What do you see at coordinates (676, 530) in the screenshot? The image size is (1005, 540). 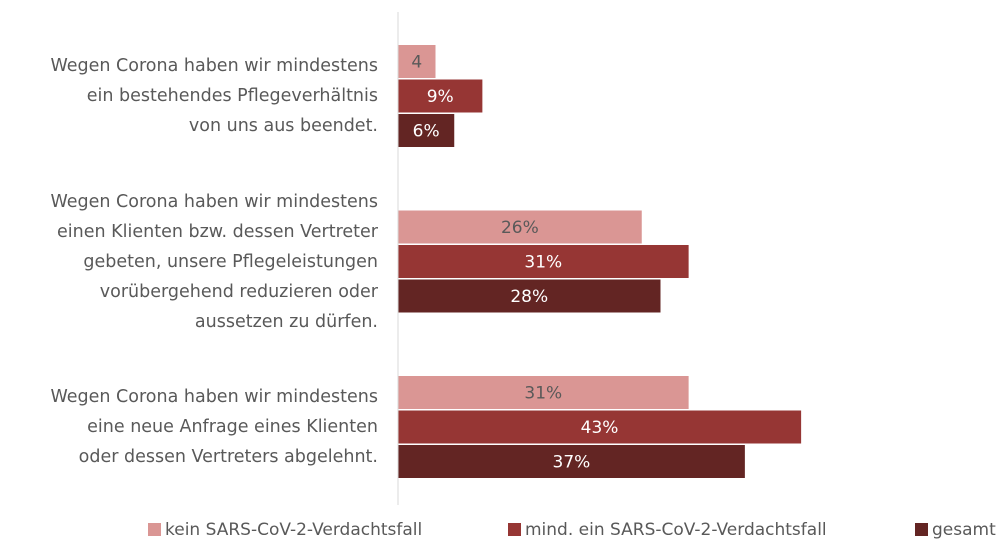 I see `legend-label: mind. ein SARS-CoV-2-Verdachtsfall` at bounding box center [676, 530].